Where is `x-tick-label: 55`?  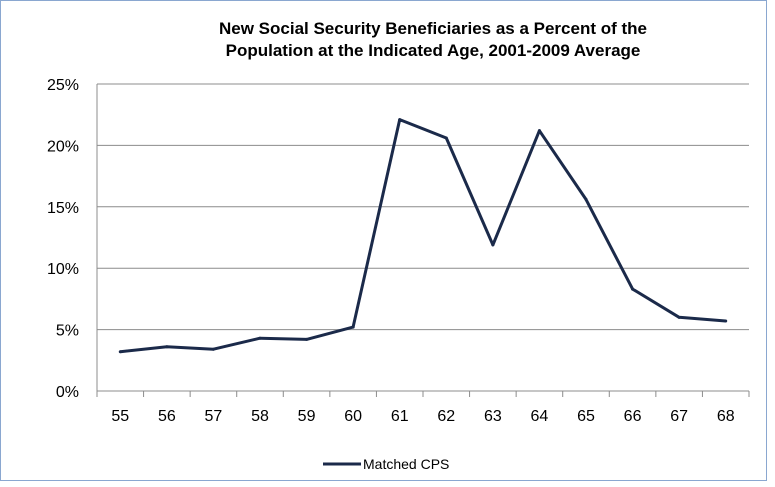 x-tick-label: 55 is located at coordinates (120, 416).